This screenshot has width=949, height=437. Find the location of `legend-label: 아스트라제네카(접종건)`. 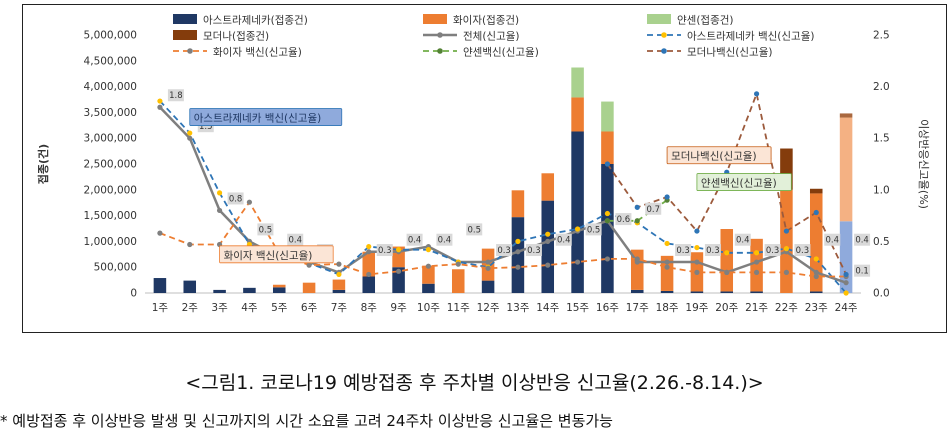

legend-label: 아스트라제네카(접종건) is located at coordinates (255, 21).